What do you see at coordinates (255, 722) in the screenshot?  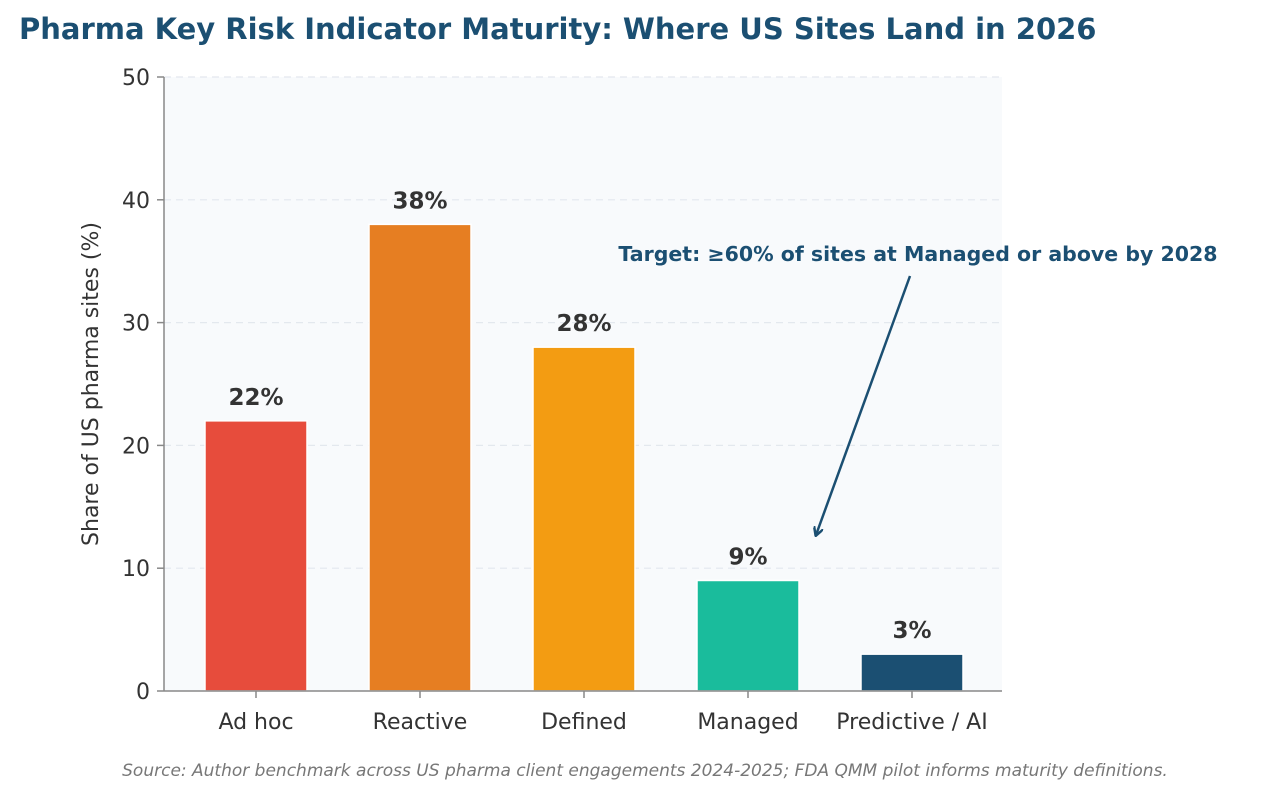 I see `x-tick-label: Ad hoc` at bounding box center [255, 722].